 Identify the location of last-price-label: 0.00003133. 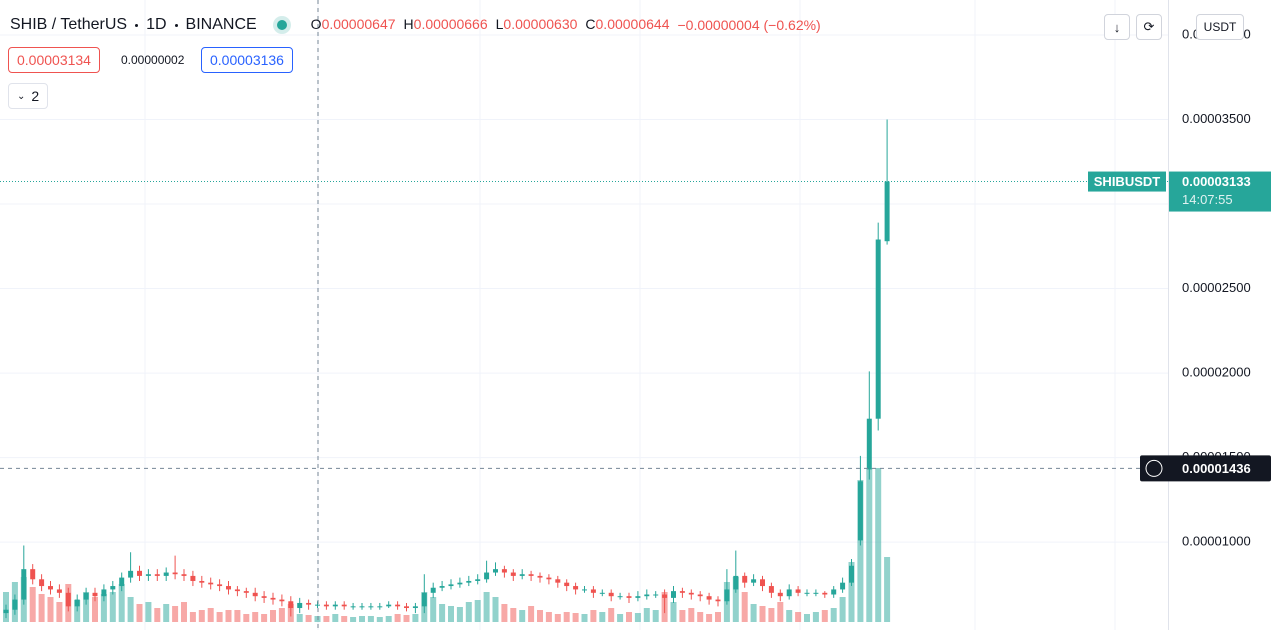
(1216, 181).